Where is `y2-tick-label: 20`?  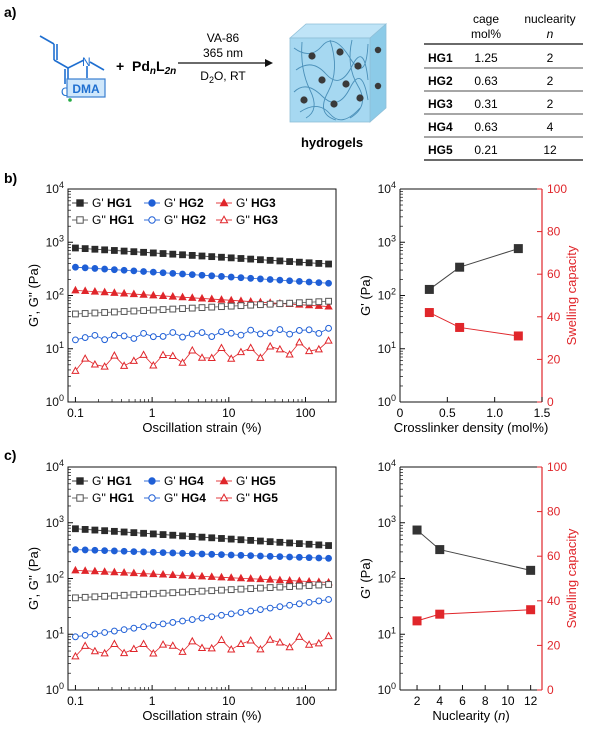
y2-tick-label: 20 is located at coordinates (554, 359).